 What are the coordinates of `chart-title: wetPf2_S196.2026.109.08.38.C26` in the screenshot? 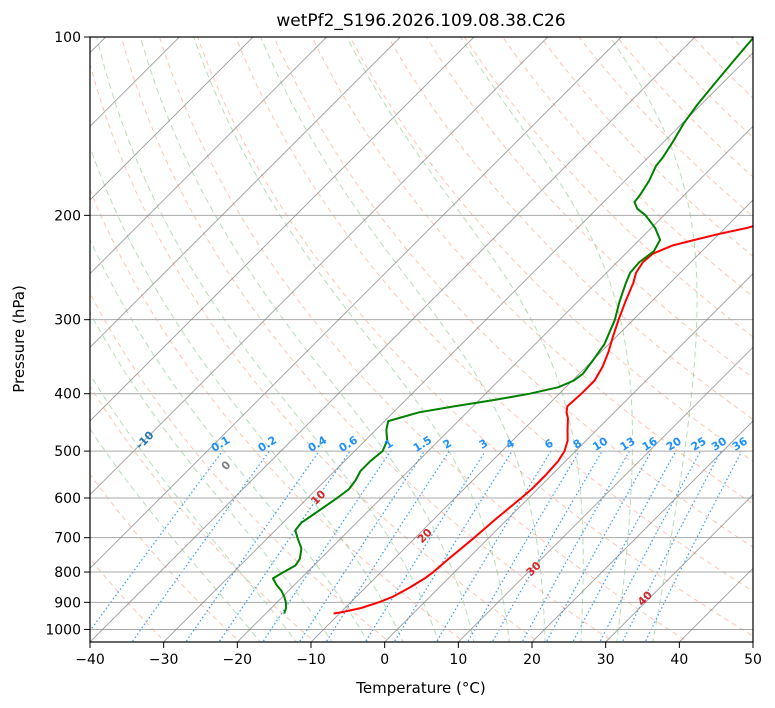 It's located at (420, 21).